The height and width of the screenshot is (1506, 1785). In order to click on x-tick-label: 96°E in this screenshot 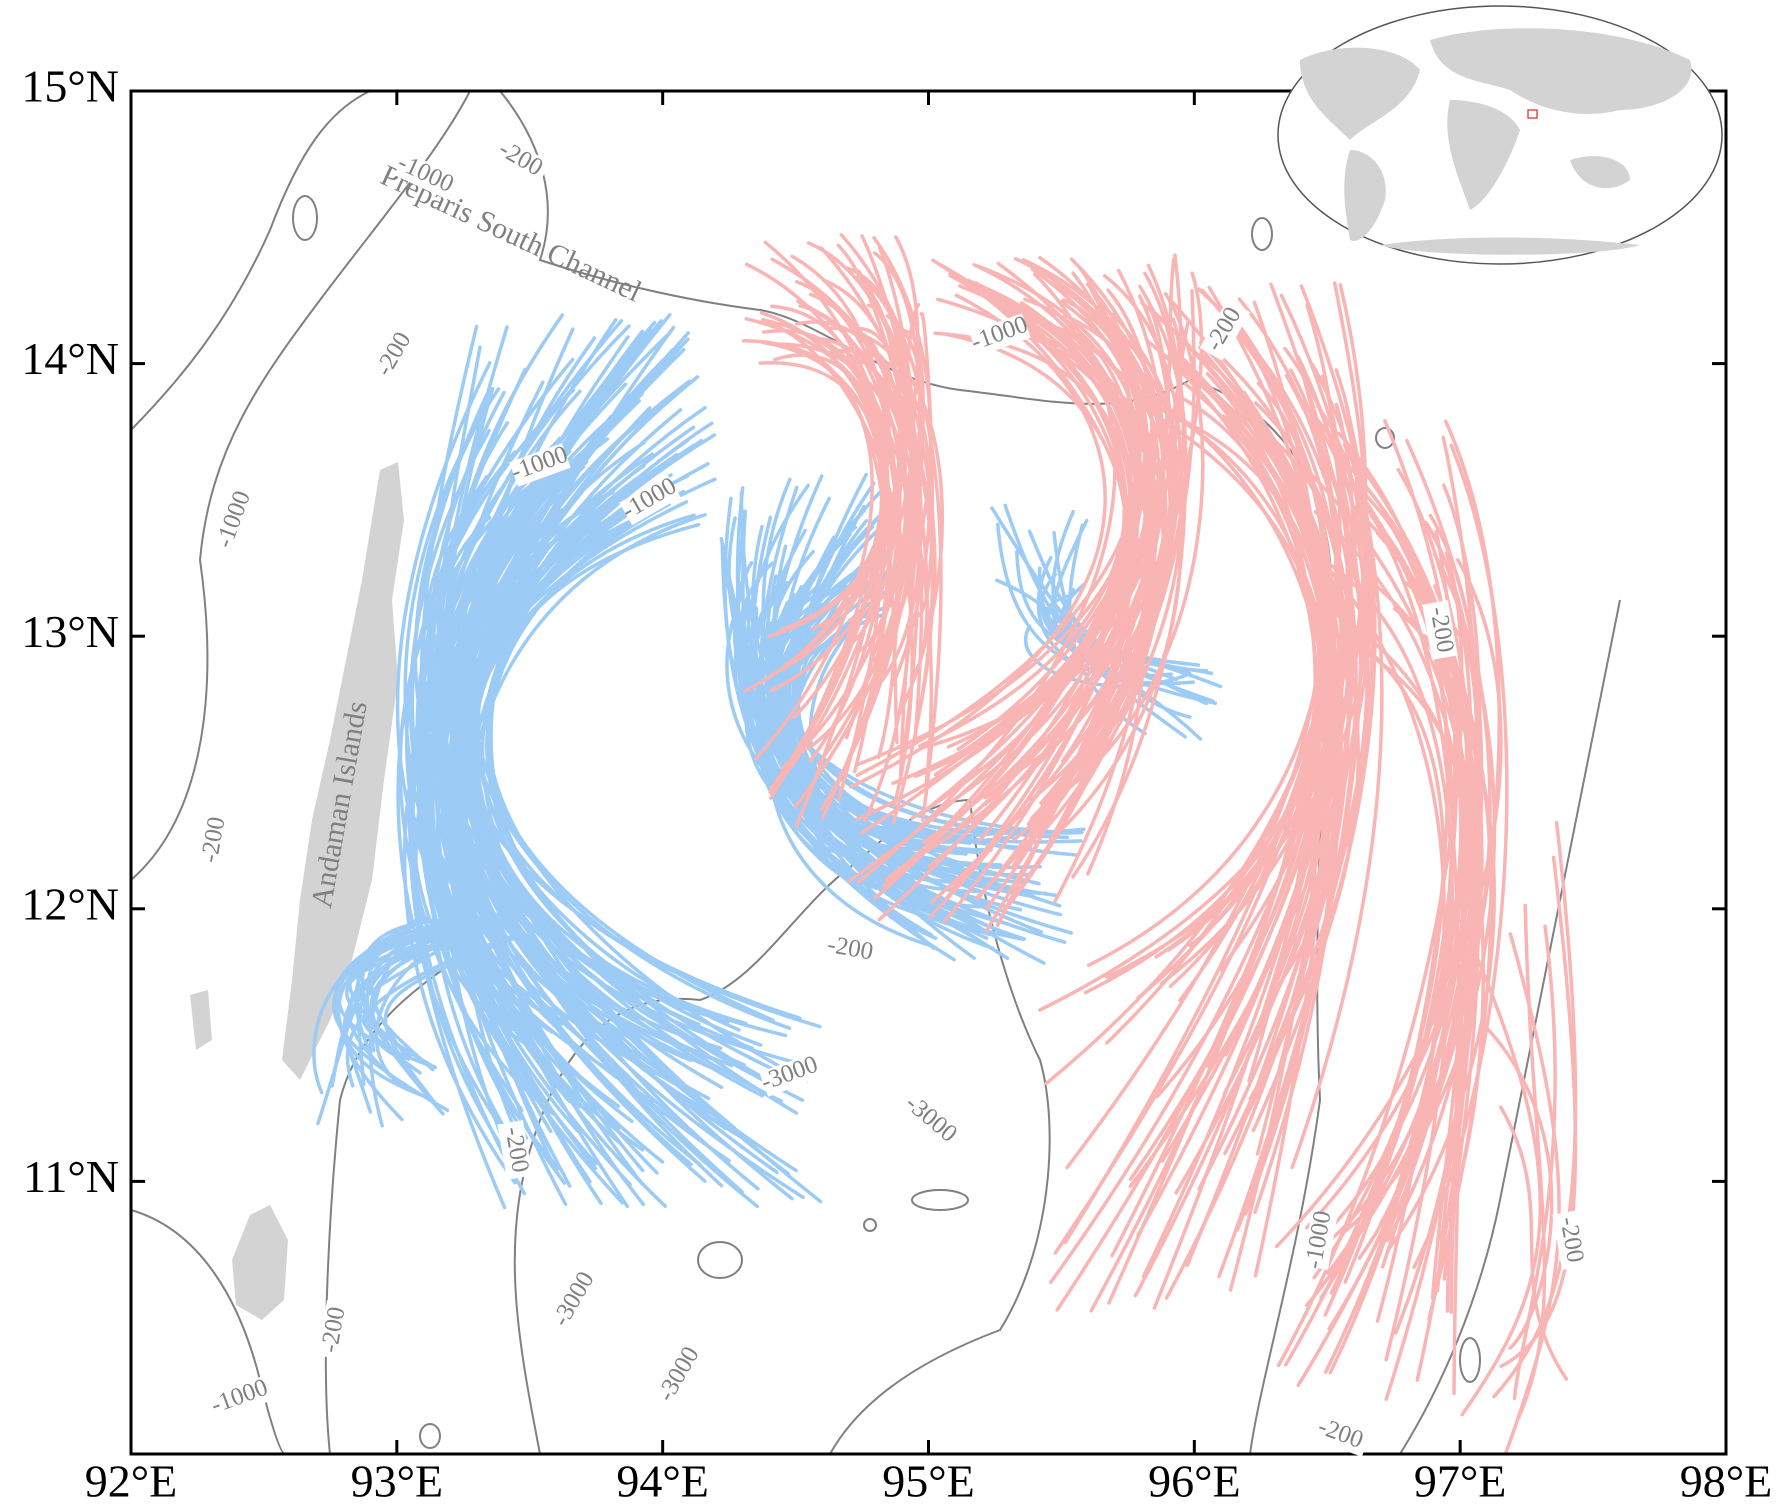, I will do `click(1194, 1481)`.